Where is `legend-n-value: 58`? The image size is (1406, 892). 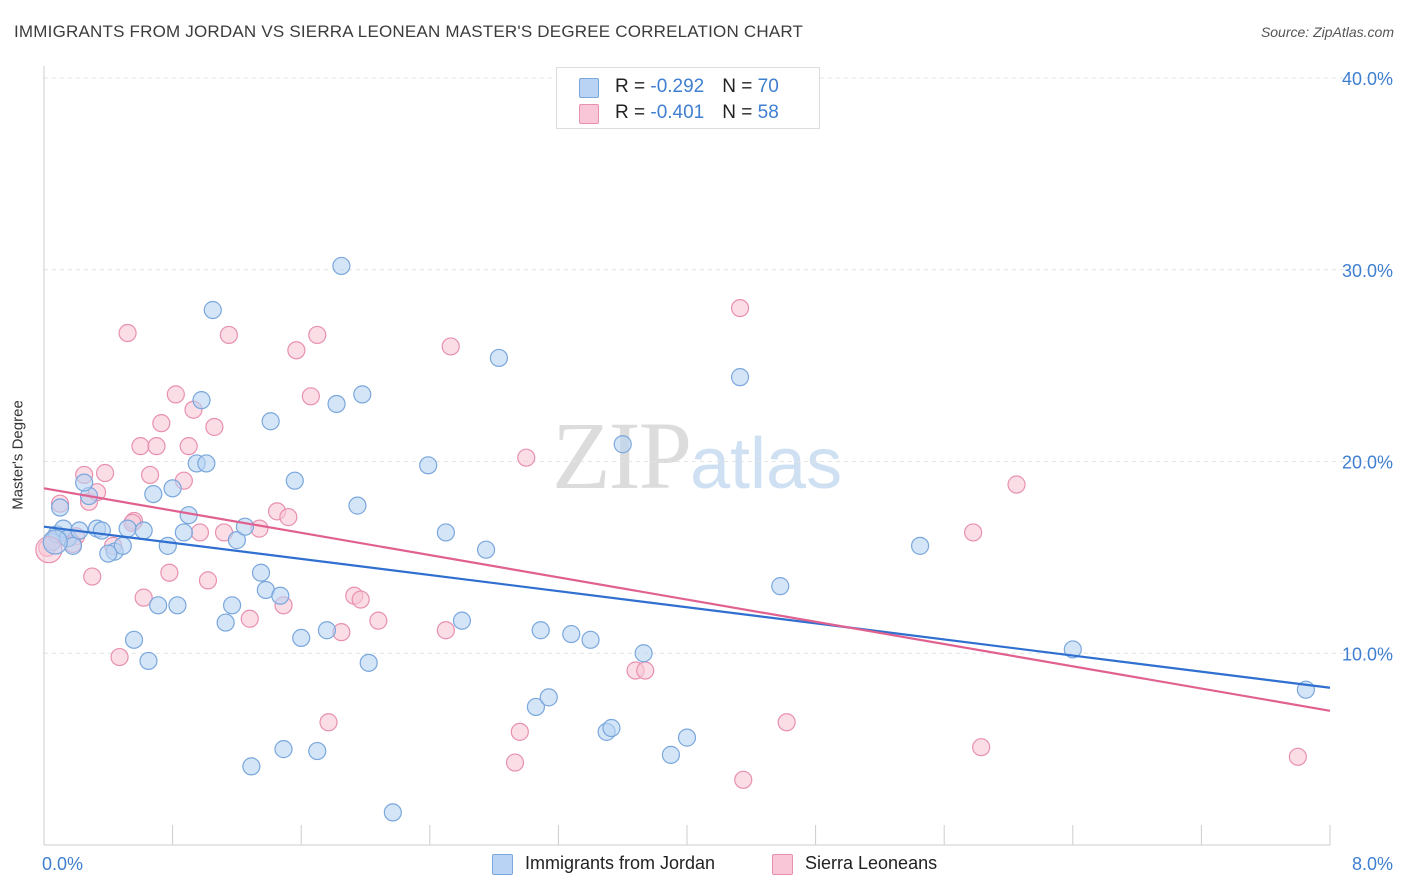 legend-n-value: 58 is located at coordinates (768, 112).